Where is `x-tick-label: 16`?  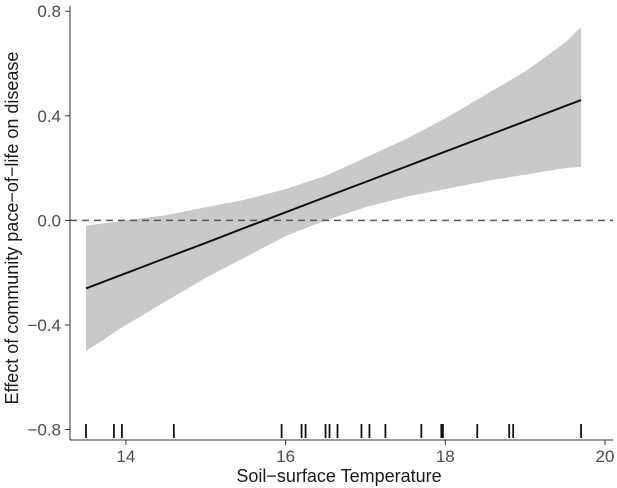
x-tick-label: 16 is located at coordinates (285, 456).